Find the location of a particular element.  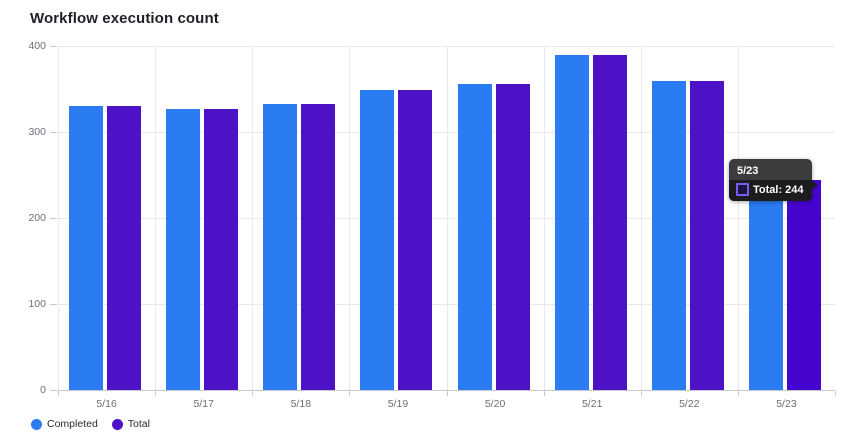

x-axis-label: 5/17 is located at coordinates (203, 404).